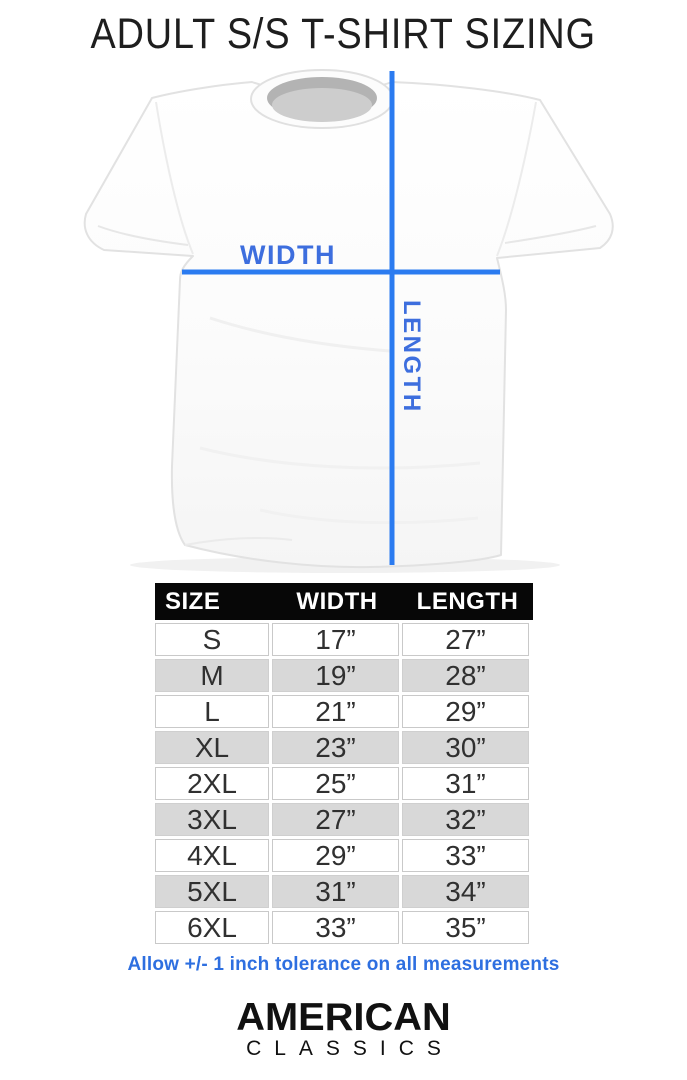 The image size is (687, 1080). I want to click on length-label: LENGTH, so click(411, 357).